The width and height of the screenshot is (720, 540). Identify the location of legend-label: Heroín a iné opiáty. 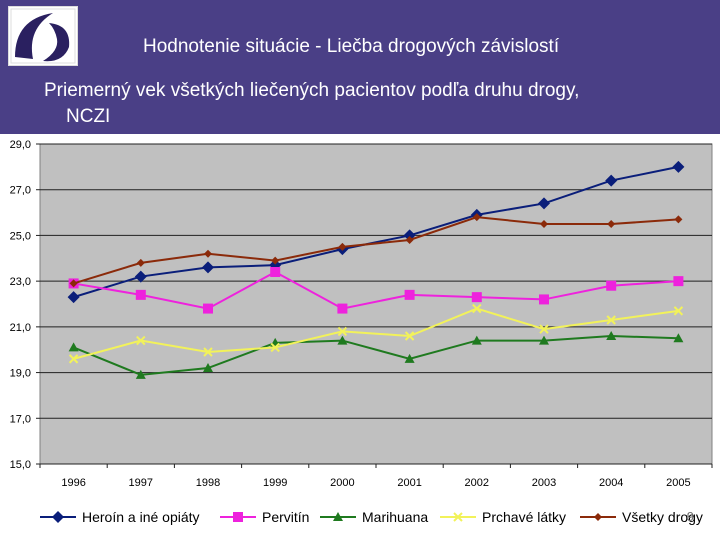
(141, 517).